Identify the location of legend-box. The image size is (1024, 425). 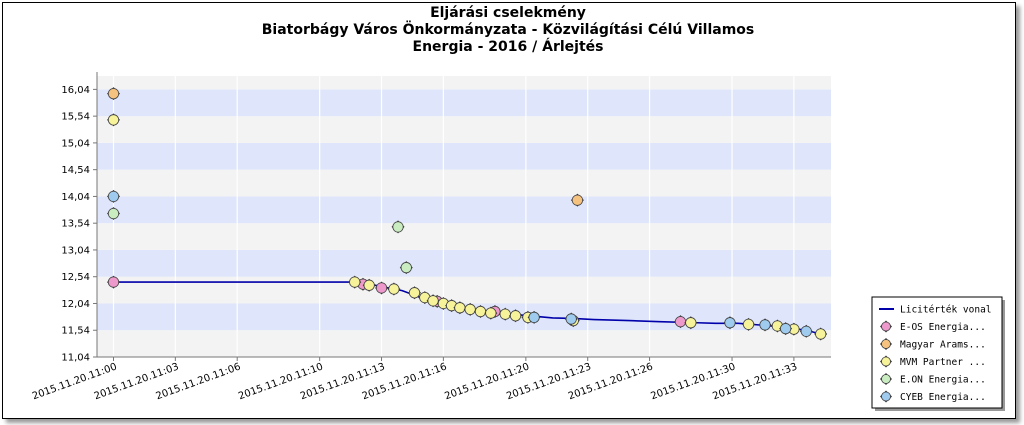
(937, 352).